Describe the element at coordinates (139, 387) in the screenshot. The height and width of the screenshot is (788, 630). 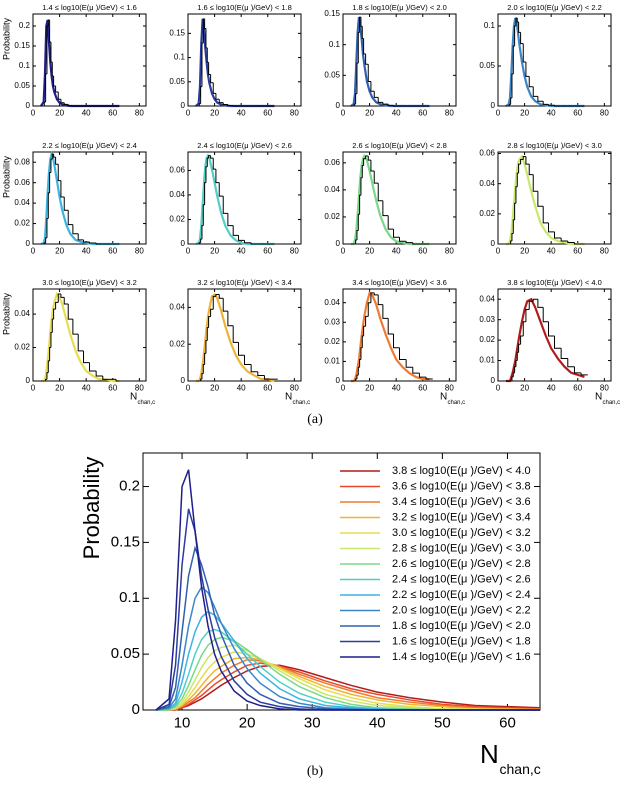
I see `x-tick-label: 80` at that location.